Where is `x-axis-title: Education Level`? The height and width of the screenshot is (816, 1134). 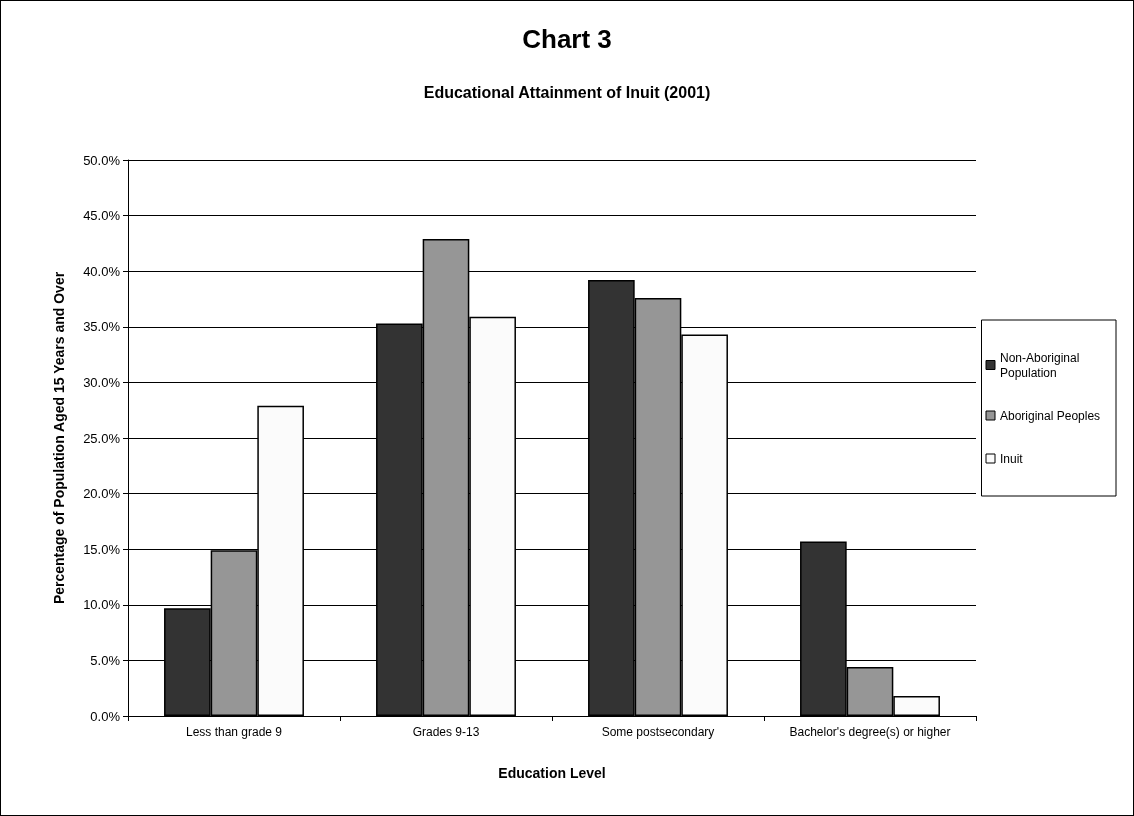
x-axis-title: Education Level is located at coordinates (552, 773).